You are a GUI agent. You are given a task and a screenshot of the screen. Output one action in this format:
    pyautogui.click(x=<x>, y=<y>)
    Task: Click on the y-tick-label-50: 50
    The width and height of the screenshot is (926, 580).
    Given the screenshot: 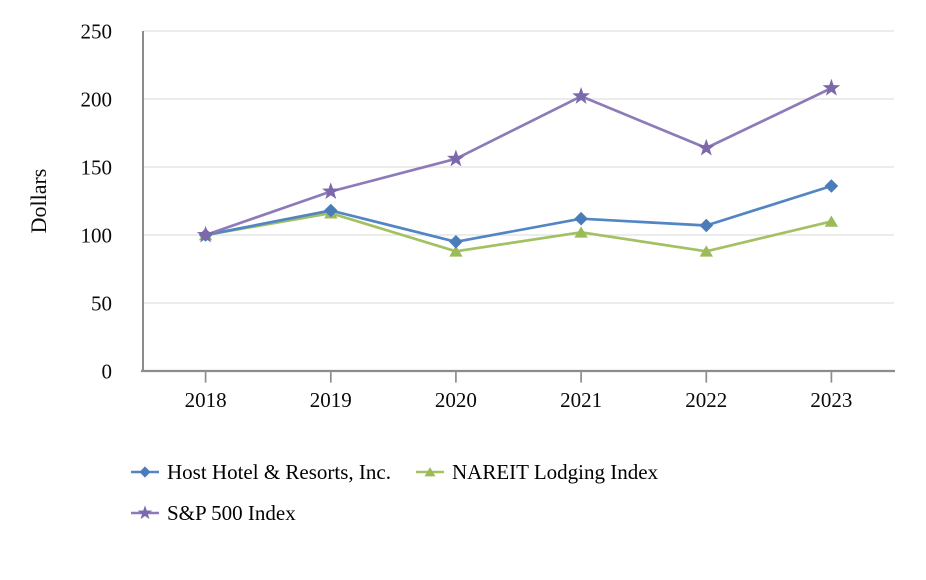 What is the action you would take?
    pyautogui.click(x=101, y=304)
    